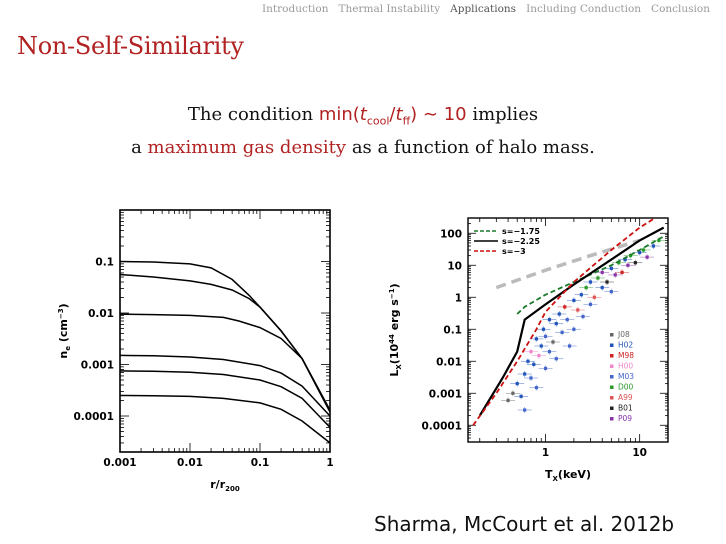 This screenshot has width=726, height=544. What do you see at coordinates (392, 116) in the screenshot?
I see `math-condition: min(tcool/tff) ∼ 10` at bounding box center [392, 116].